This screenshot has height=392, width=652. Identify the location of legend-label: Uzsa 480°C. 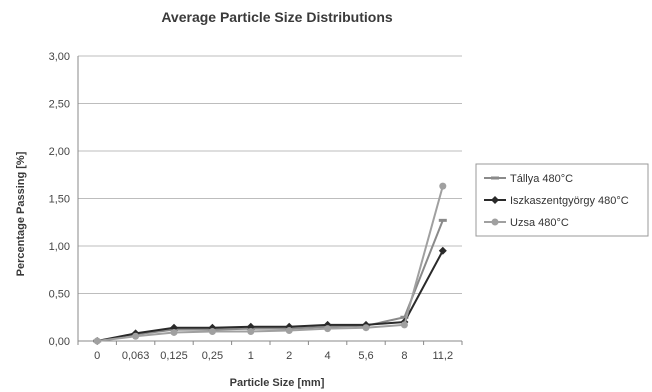
(539, 223).